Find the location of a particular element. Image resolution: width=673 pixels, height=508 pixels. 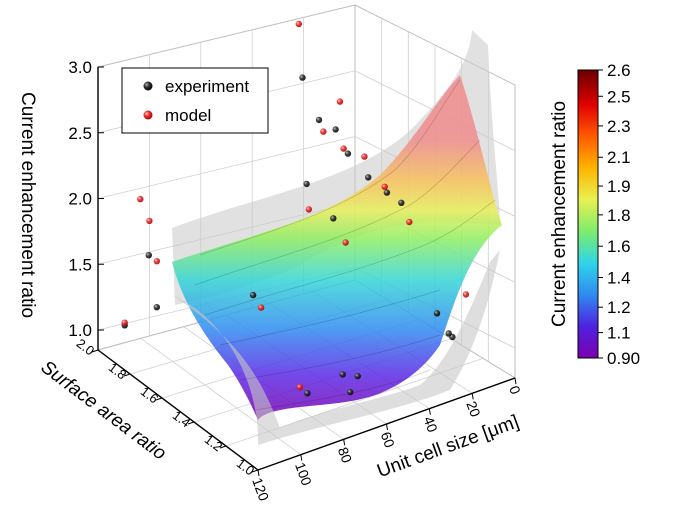

x-tick-label: 60 is located at coordinates (388, 440).